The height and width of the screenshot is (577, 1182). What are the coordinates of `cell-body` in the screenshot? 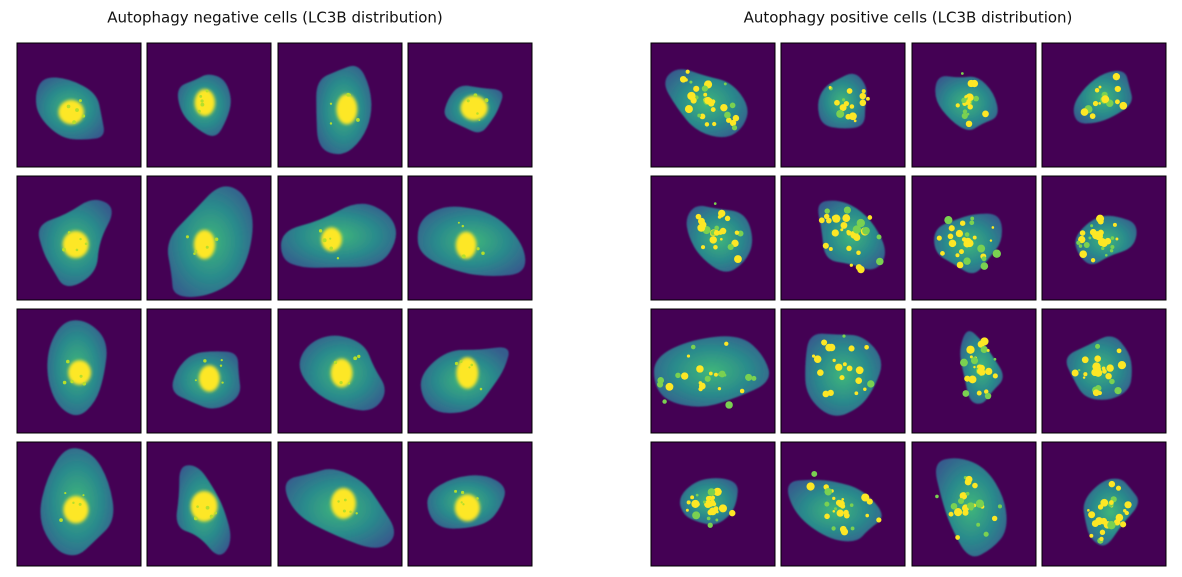 It's located at (1111, 512).